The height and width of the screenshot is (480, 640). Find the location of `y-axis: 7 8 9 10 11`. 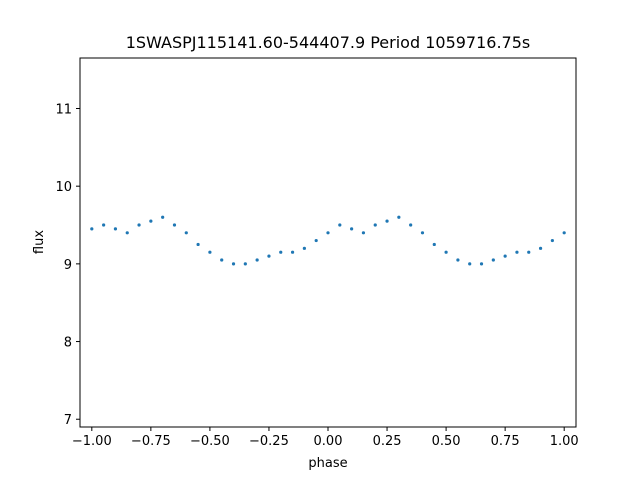

y-axis: 7 8 9 10 11 is located at coordinates (67, 265).